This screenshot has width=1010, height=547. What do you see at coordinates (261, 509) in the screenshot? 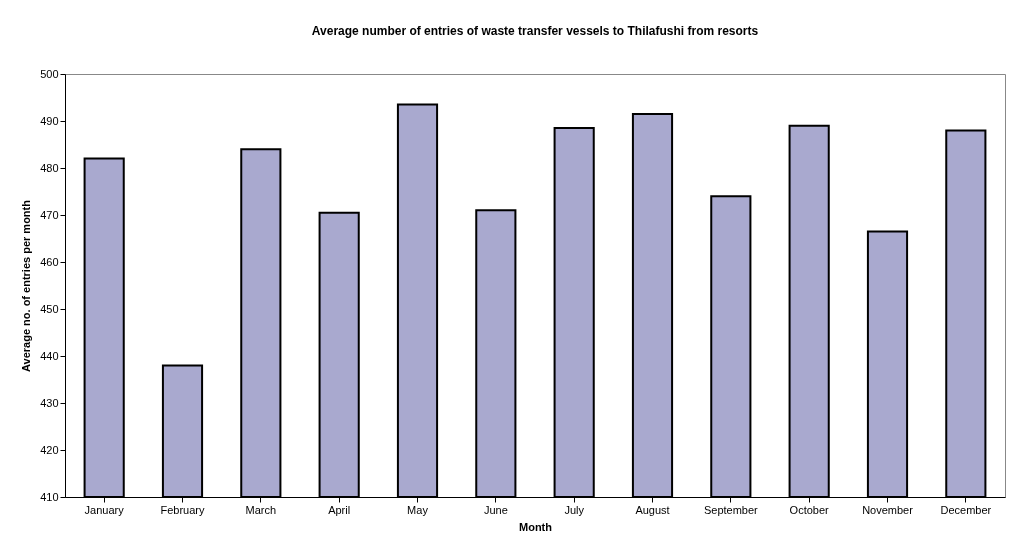
I see `x-tick-label: March` at bounding box center [261, 509].